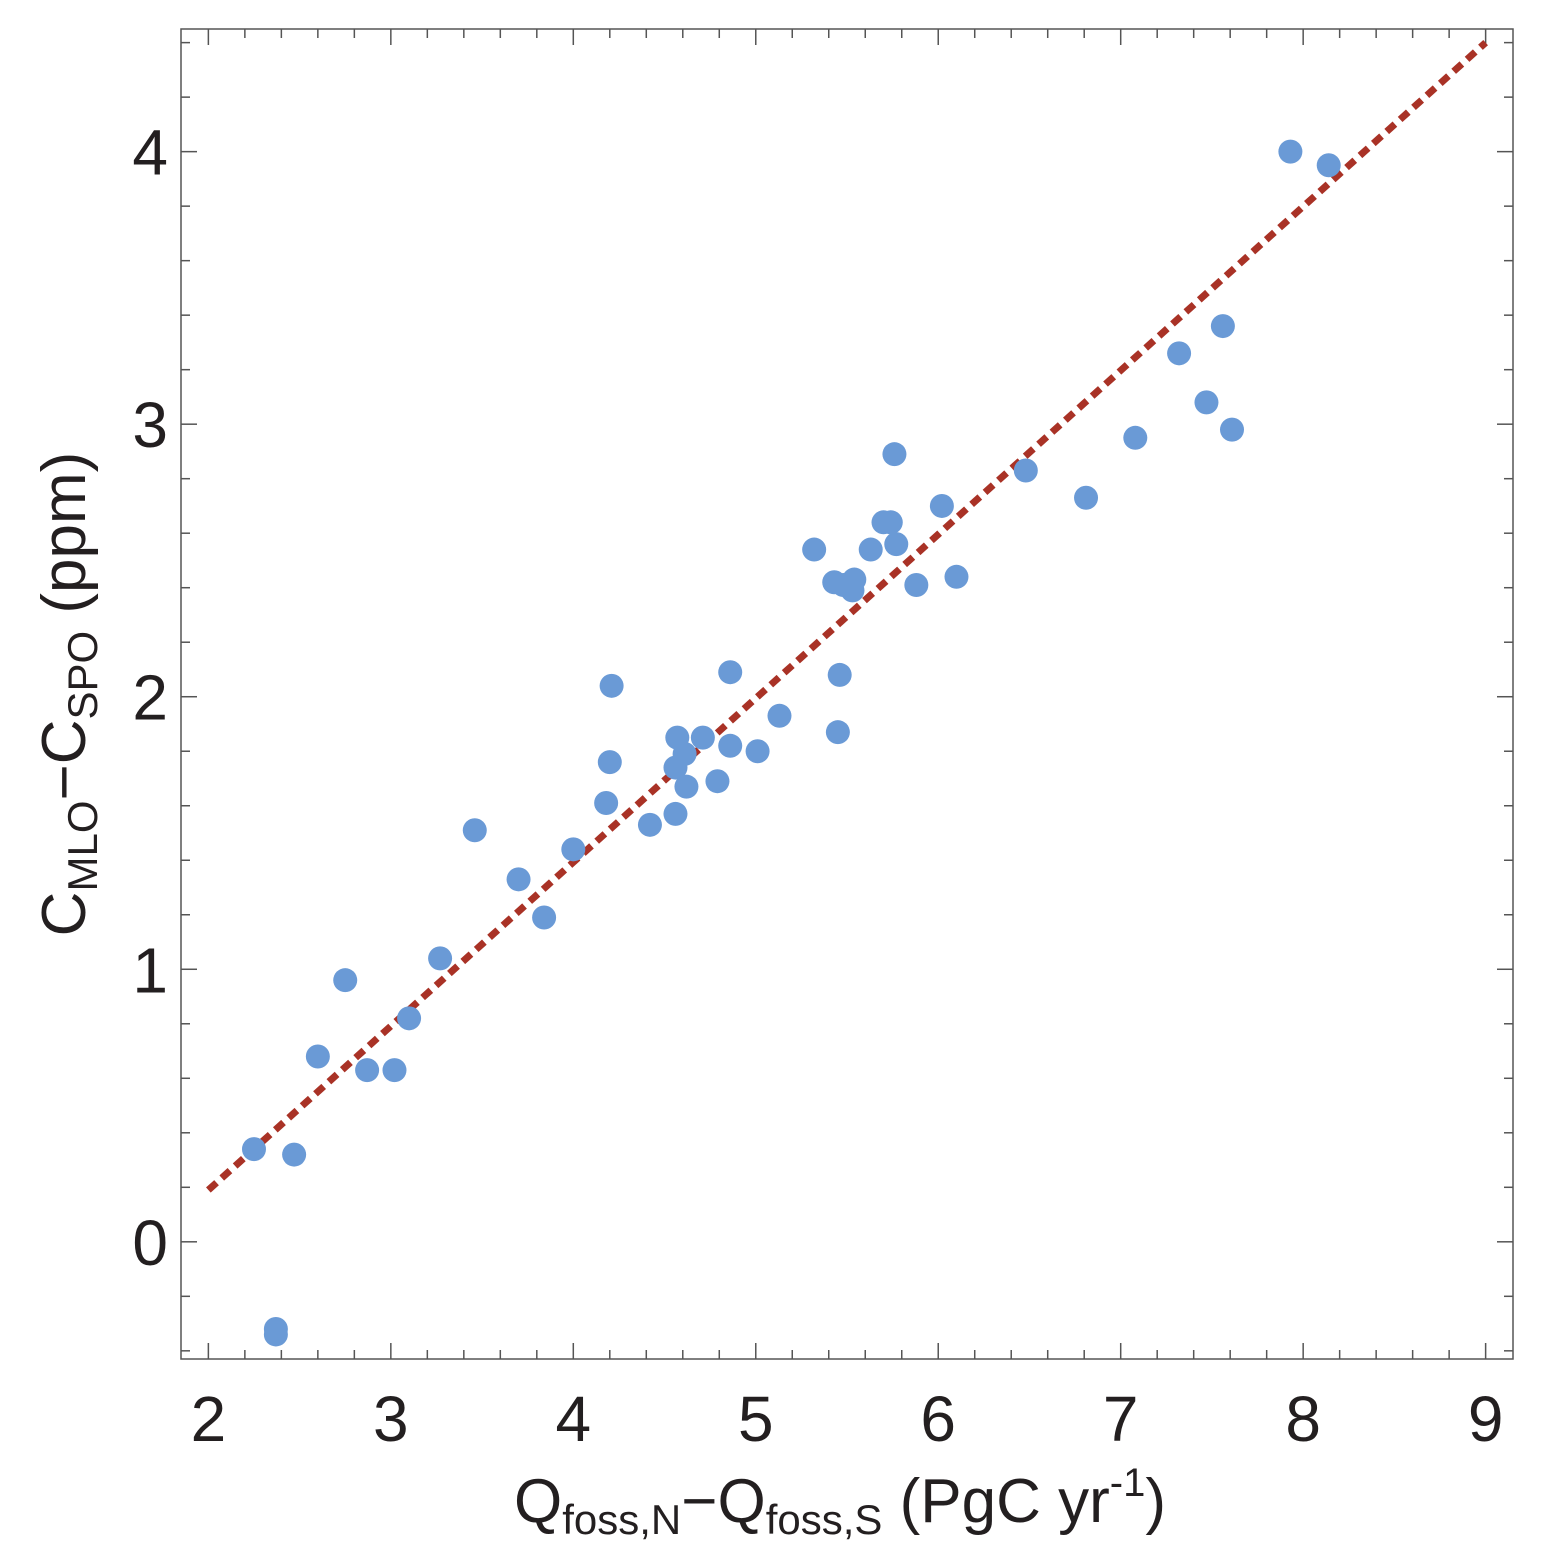 The image size is (1553, 1568). I want to click on x-axis-label: Qfoss,N−Qfoss,S (PgC yr-1), so click(840, 1502).